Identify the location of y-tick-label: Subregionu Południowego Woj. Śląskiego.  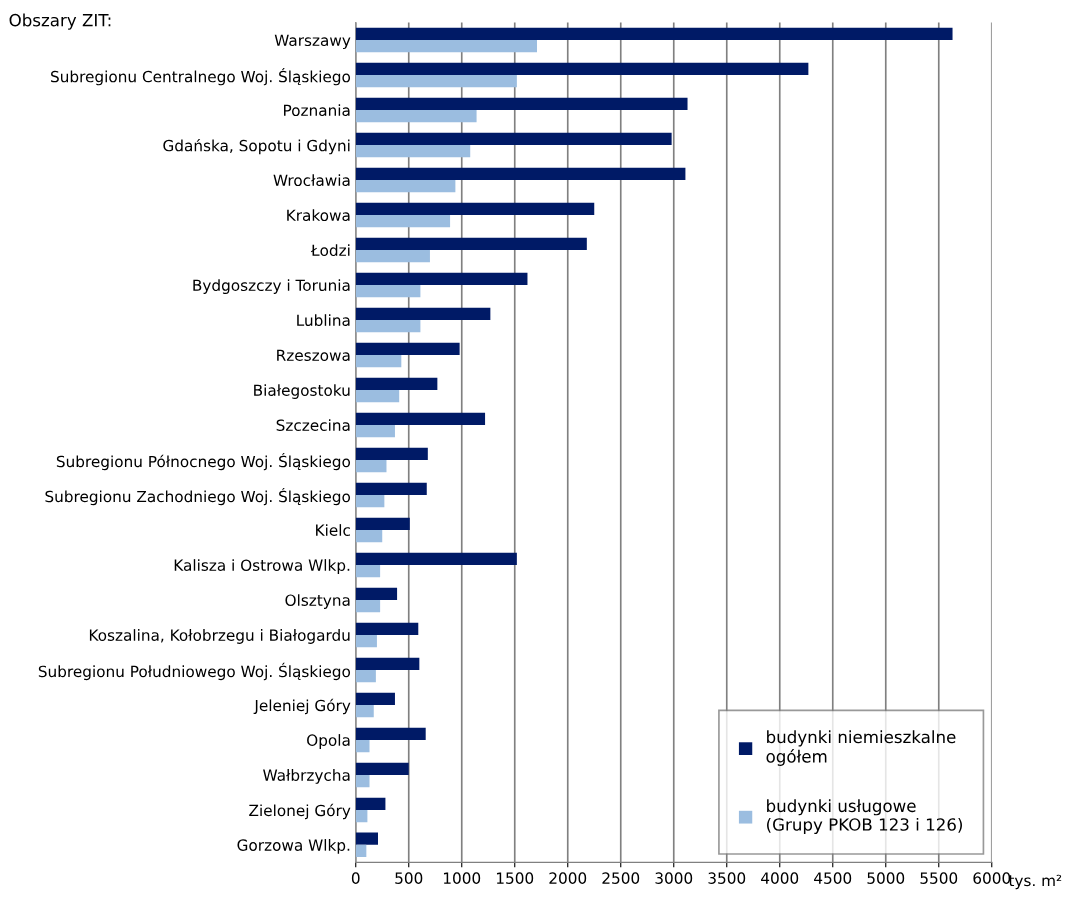
(194, 671).